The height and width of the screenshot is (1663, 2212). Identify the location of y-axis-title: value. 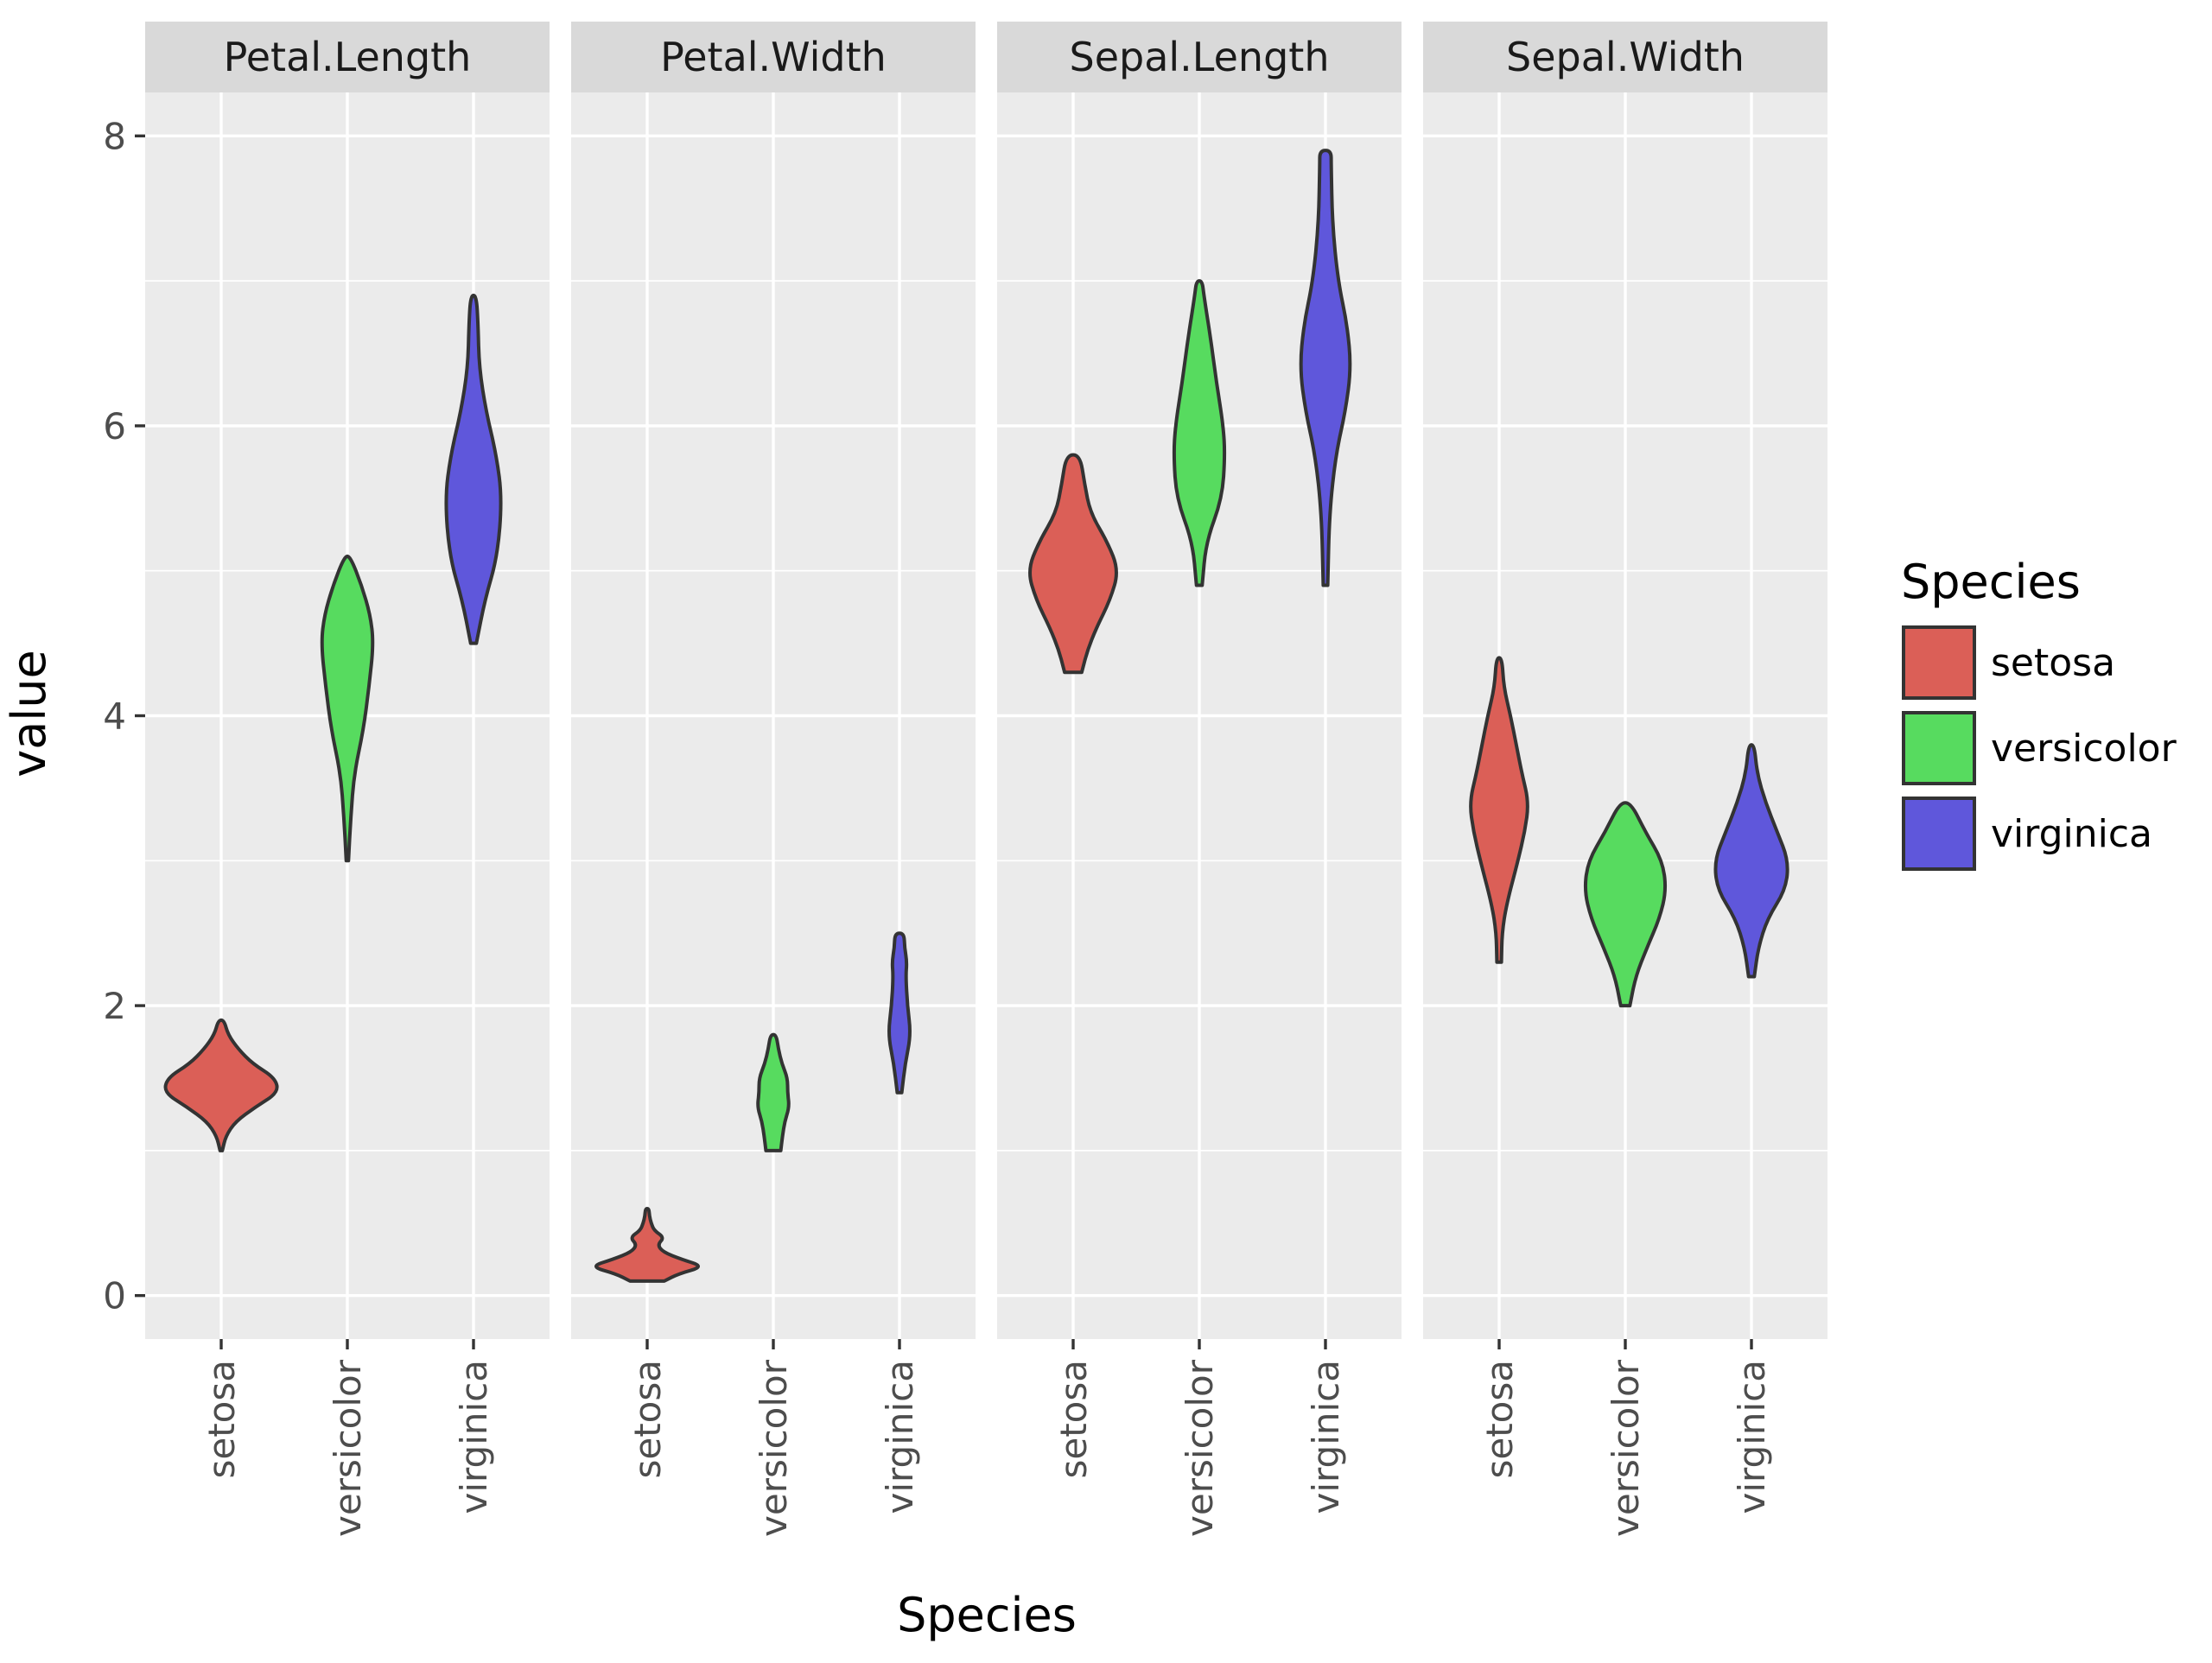
(29, 714).